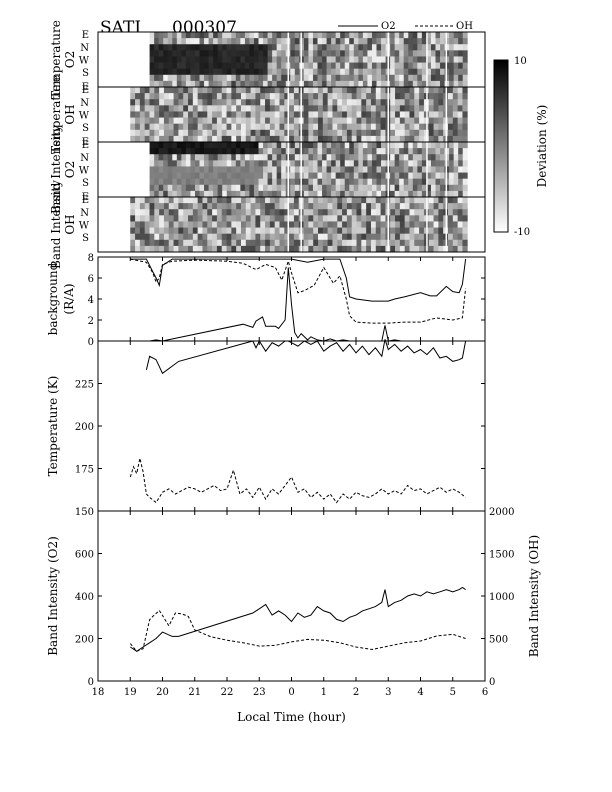  I want to click on y-tick-label: 600, so click(84, 555).